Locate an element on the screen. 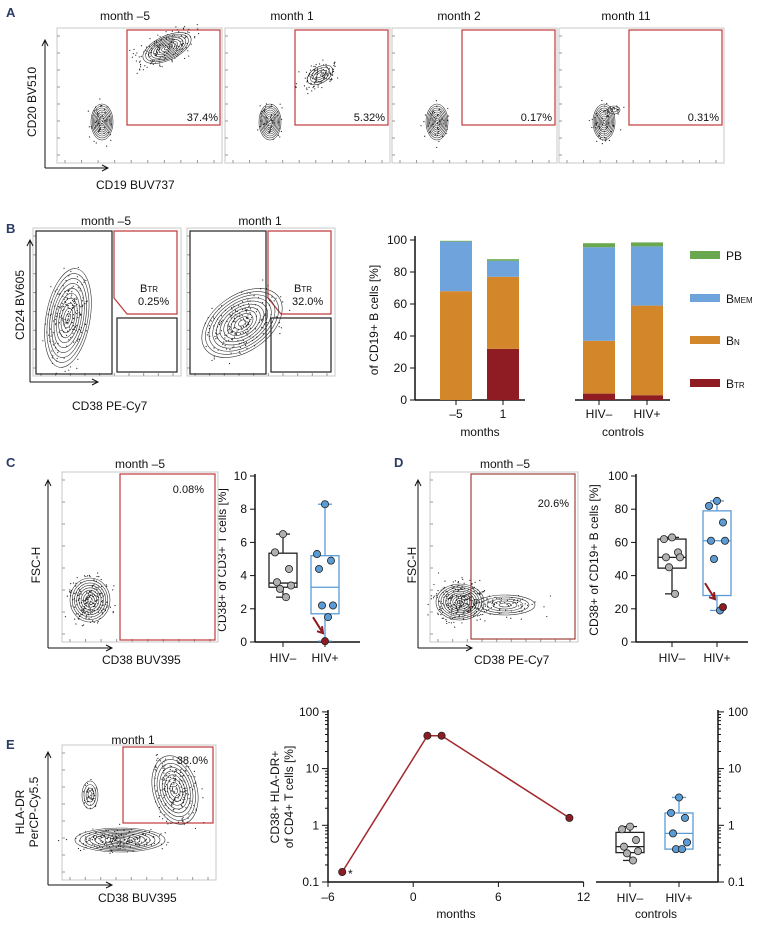 Image resolution: width=757 pixels, height=930 pixels. legend-swatch-bn is located at coordinates (705, 340).